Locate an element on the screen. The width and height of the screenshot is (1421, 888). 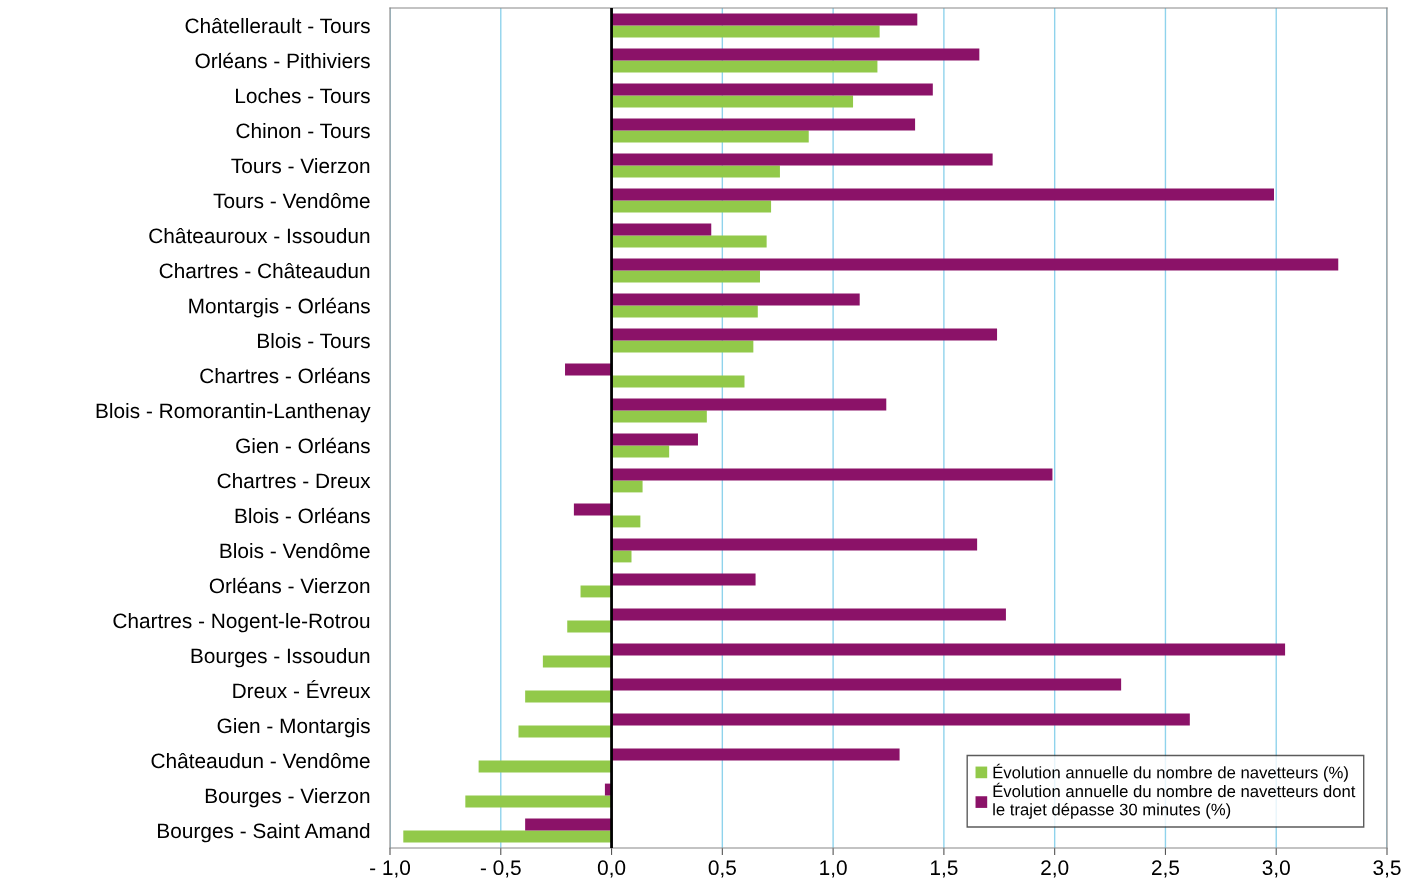
y-tick-label: Châteaudun - Vendôme is located at coordinates (260, 760).